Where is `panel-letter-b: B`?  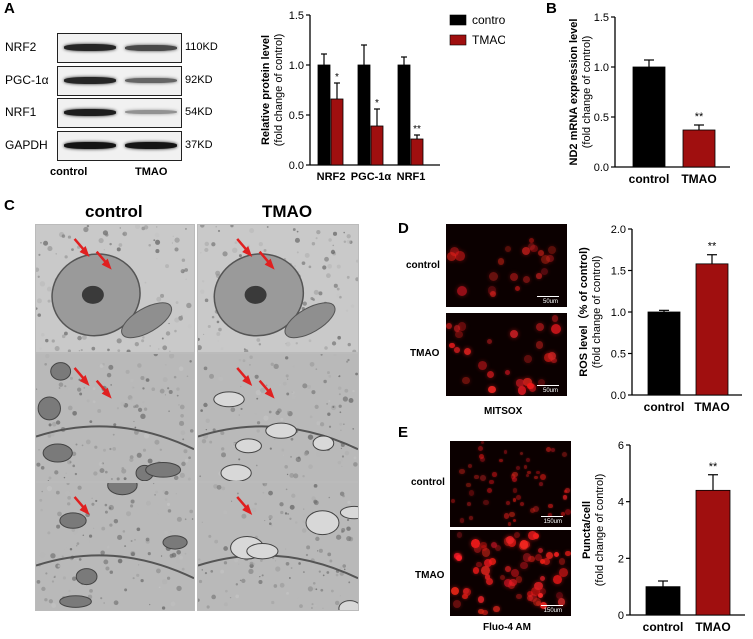 panel-letter-b: B is located at coordinates (551, 8).